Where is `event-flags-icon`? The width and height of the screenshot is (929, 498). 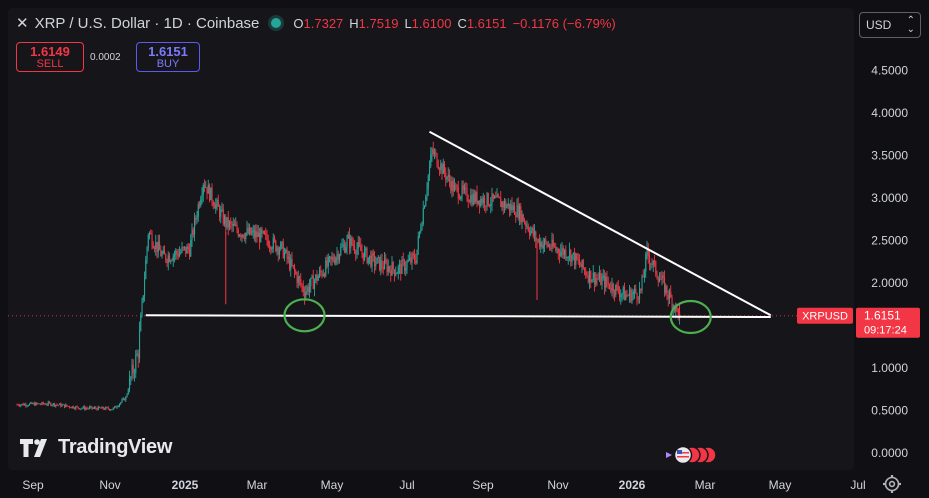 event-flags-icon is located at coordinates (692, 455).